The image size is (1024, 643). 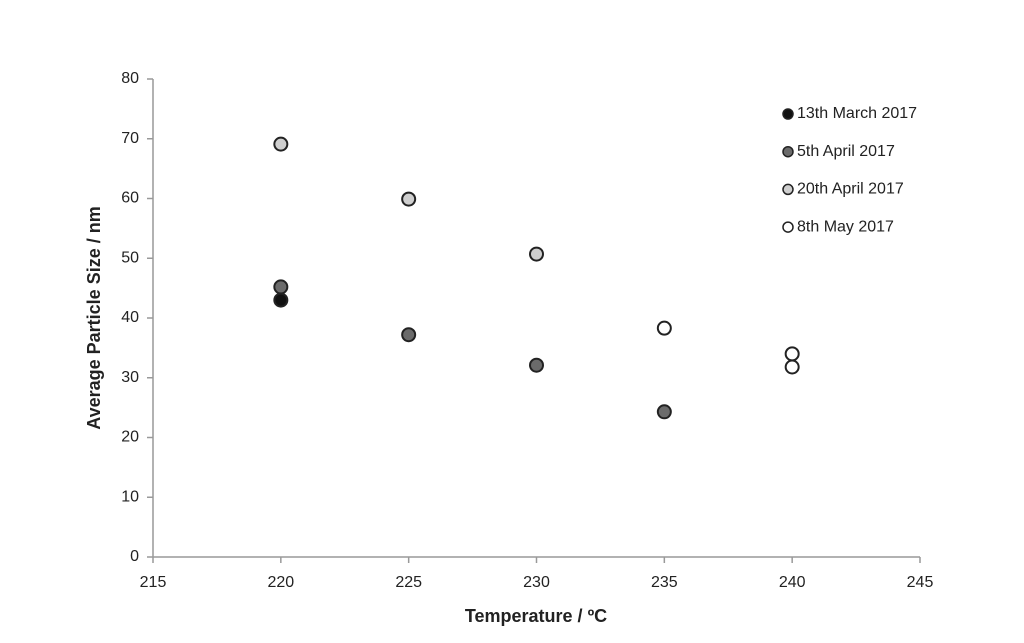 I want to click on legend-label: 20th April 2017, so click(x=850, y=189).